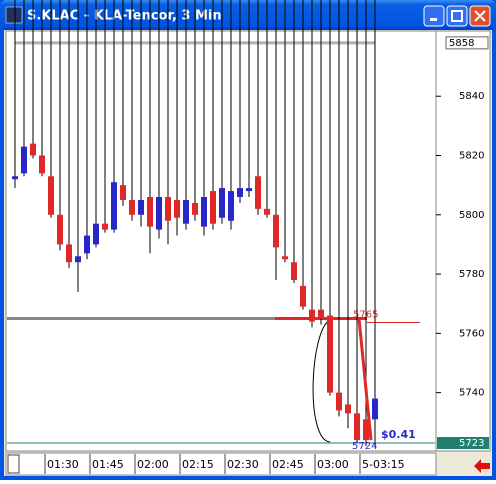 This screenshot has width=496, height=484. I want to click on y-tick-label: 5740, so click(471, 393).